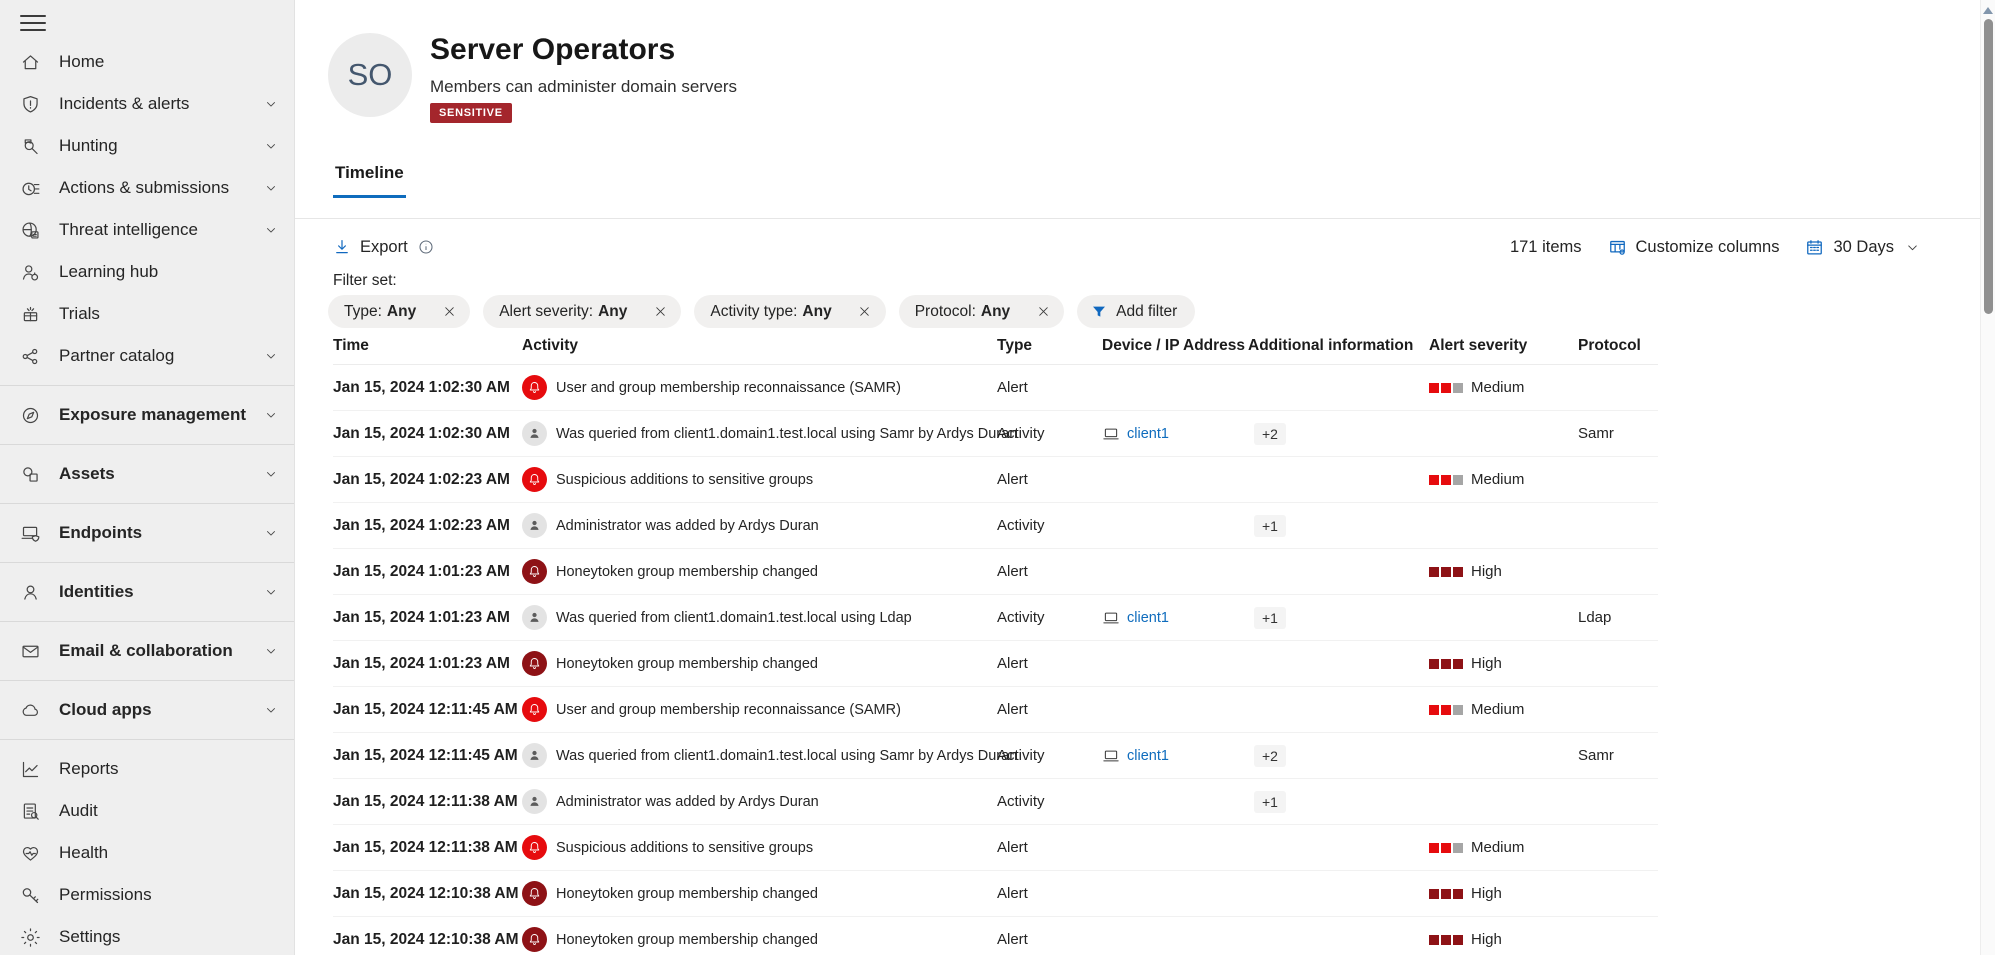 This screenshot has height=955, width=1995. I want to click on activity-person-icon, so click(534, 755).